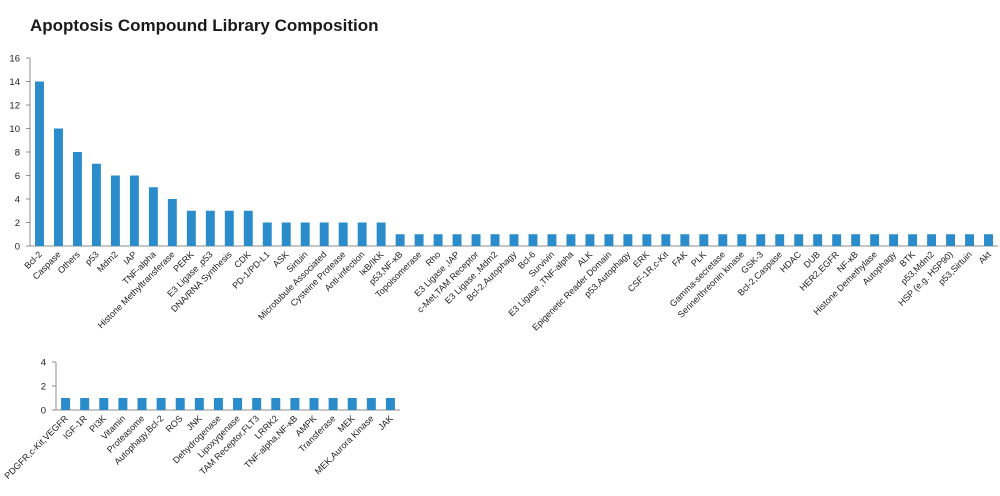  What do you see at coordinates (77, 199) in the screenshot?
I see `bar-others` at bounding box center [77, 199].